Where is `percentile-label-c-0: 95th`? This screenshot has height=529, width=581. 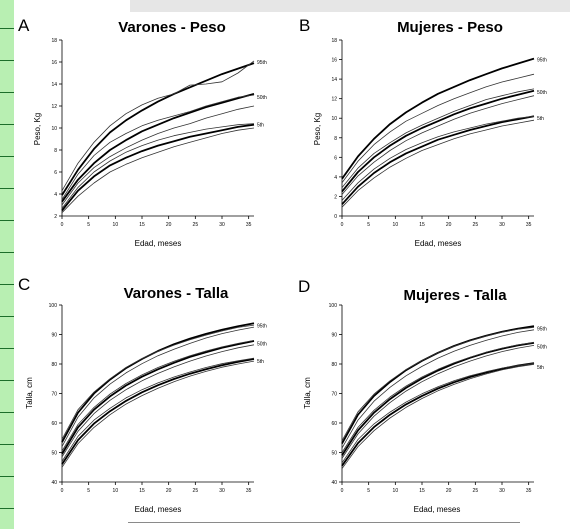
percentile-label-c-0: 95th is located at coordinates (262, 327).